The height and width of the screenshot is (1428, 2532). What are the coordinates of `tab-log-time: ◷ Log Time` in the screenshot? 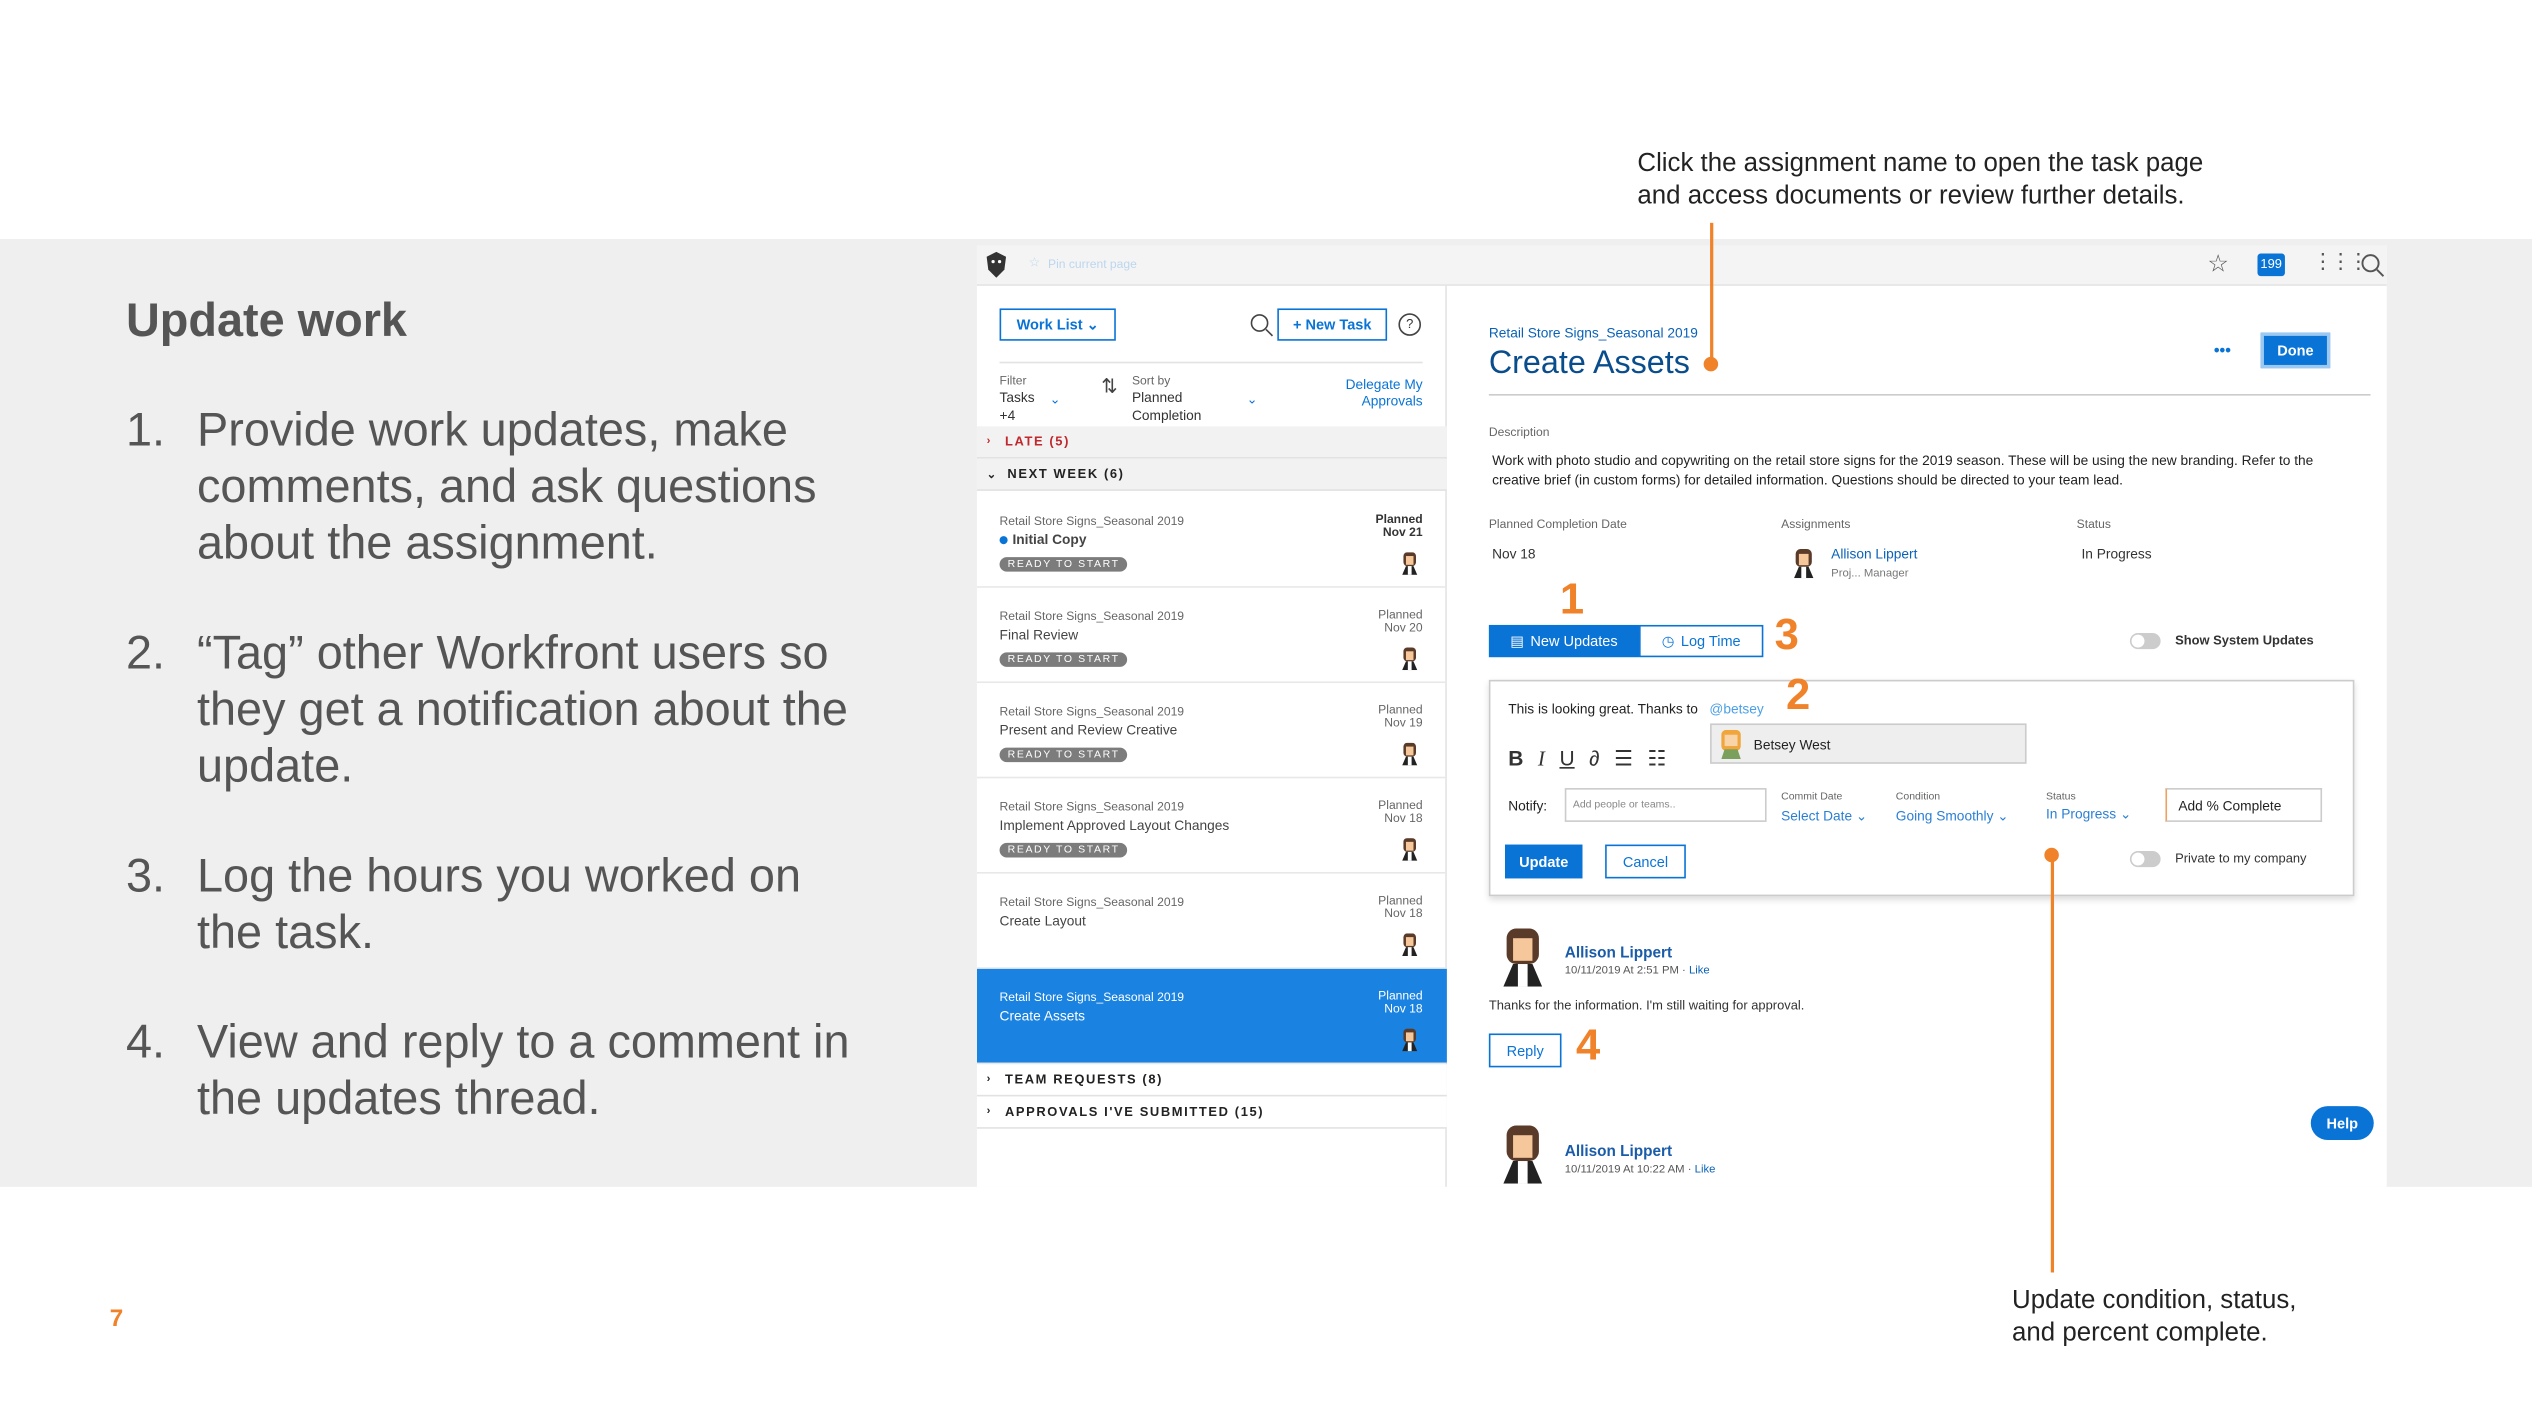 It's located at (1701, 641).